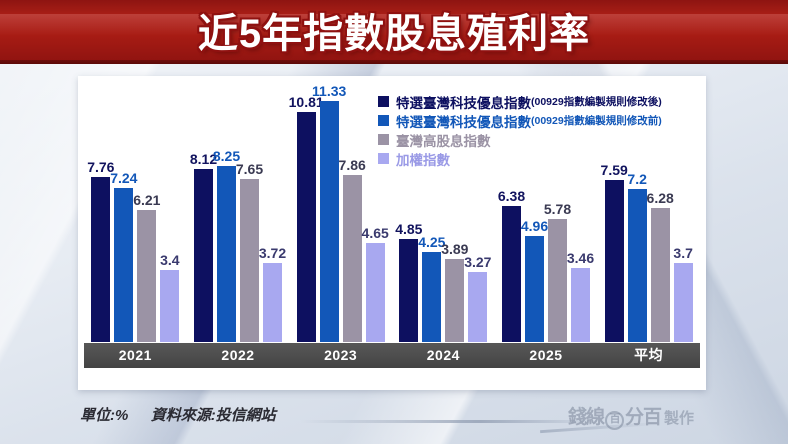 The height and width of the screenshot is (444, 788). I want to click on bar-value-label: 7.2, so click(637, 179).